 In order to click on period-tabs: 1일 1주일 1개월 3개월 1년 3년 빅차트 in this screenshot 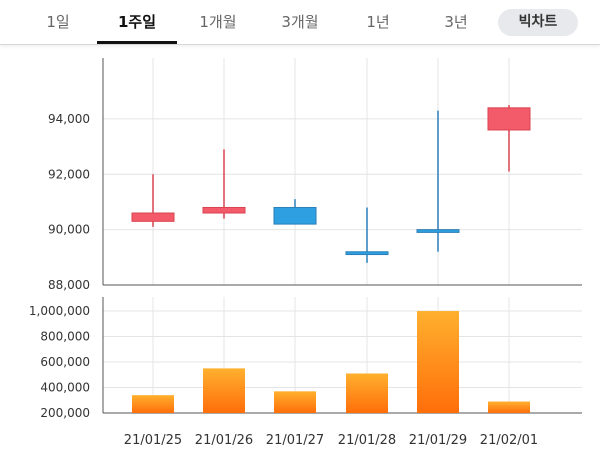, I will do `click(300, 22)`.